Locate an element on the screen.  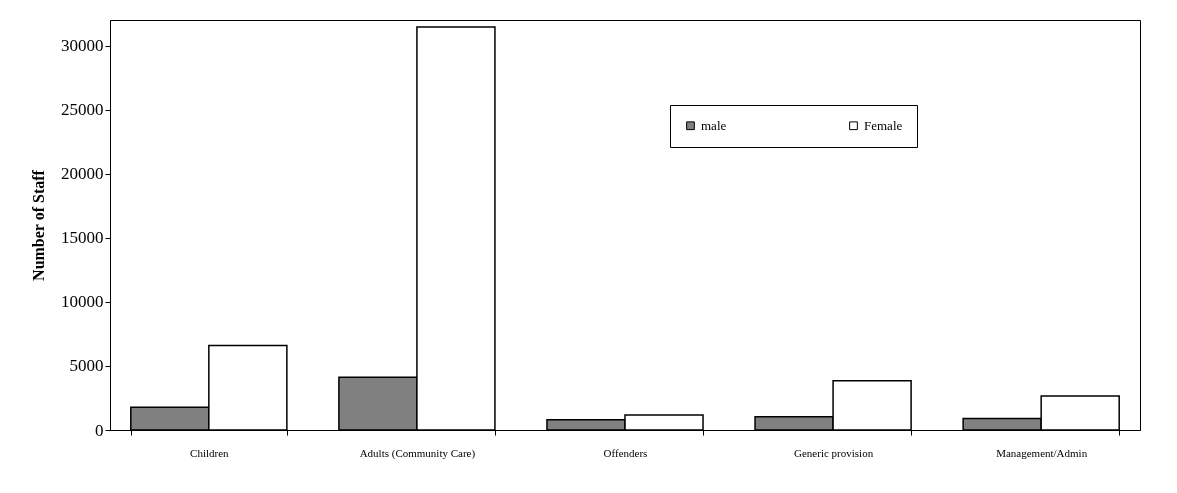
y-axis-title: Number of Staff is located at coordinates (38, 225).